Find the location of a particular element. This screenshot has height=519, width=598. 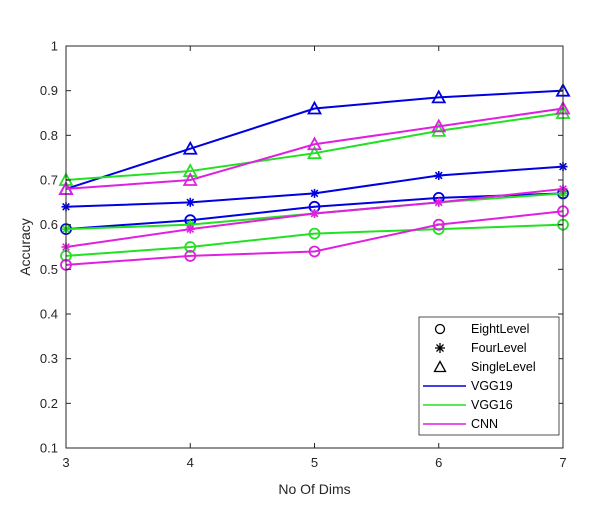

y-tick-label: 0.6 is located at coordinates (49, 224).